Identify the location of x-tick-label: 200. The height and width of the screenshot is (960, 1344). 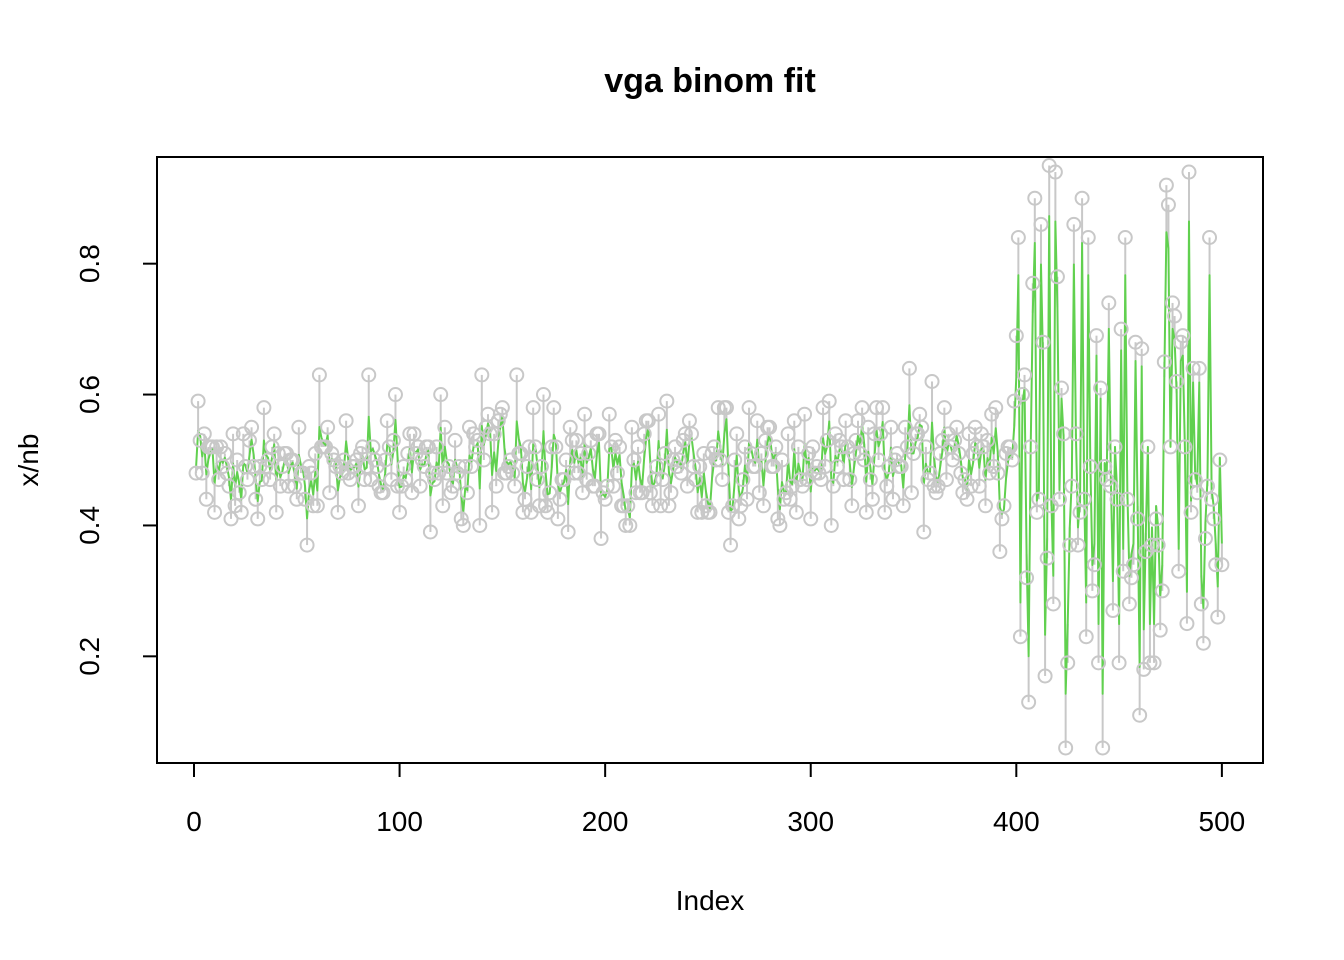
(605, 821).